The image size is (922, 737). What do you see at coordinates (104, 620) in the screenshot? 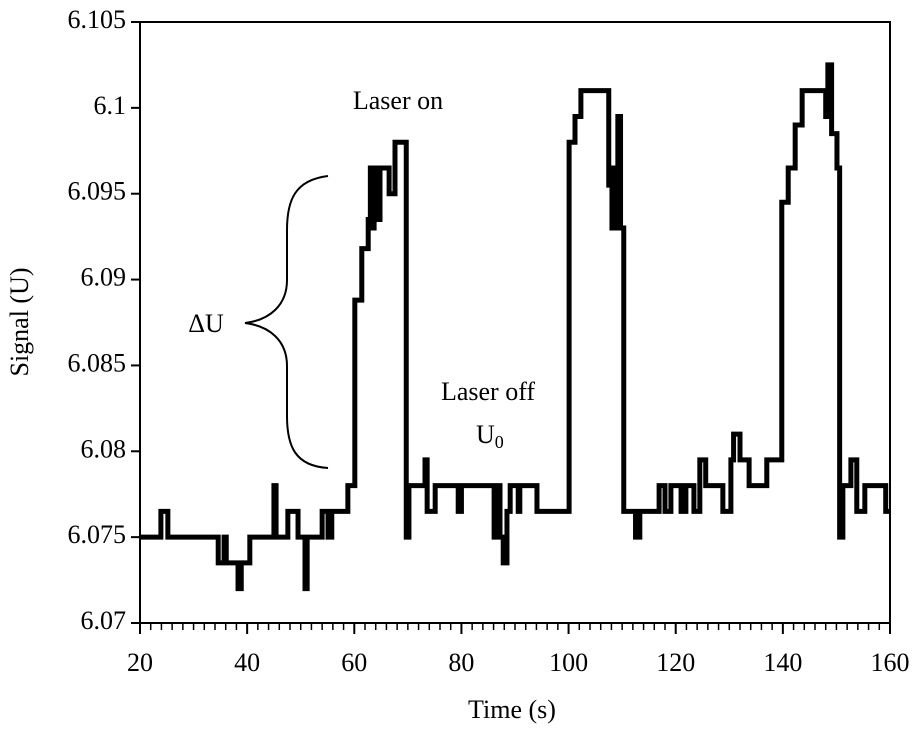
I see `y-tick-label: 6.07` at bounding box center [104, 620].